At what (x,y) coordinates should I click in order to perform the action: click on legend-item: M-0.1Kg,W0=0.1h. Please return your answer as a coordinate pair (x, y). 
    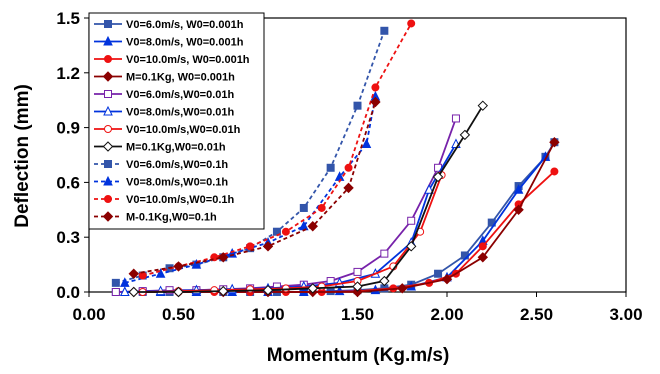
    Looking at the image, I should click on (155, 217).